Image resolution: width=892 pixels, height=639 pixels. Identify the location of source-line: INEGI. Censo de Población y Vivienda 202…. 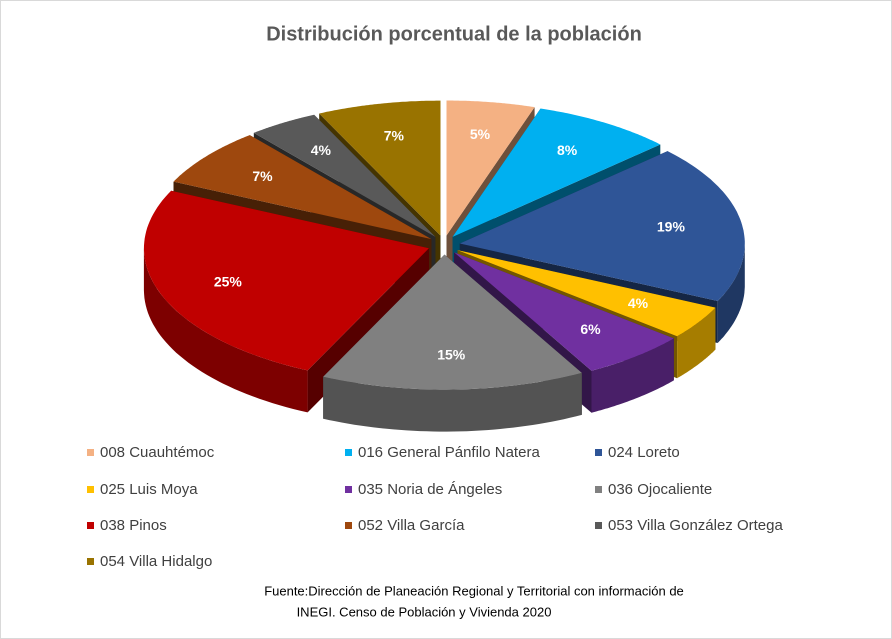
(424, 611).